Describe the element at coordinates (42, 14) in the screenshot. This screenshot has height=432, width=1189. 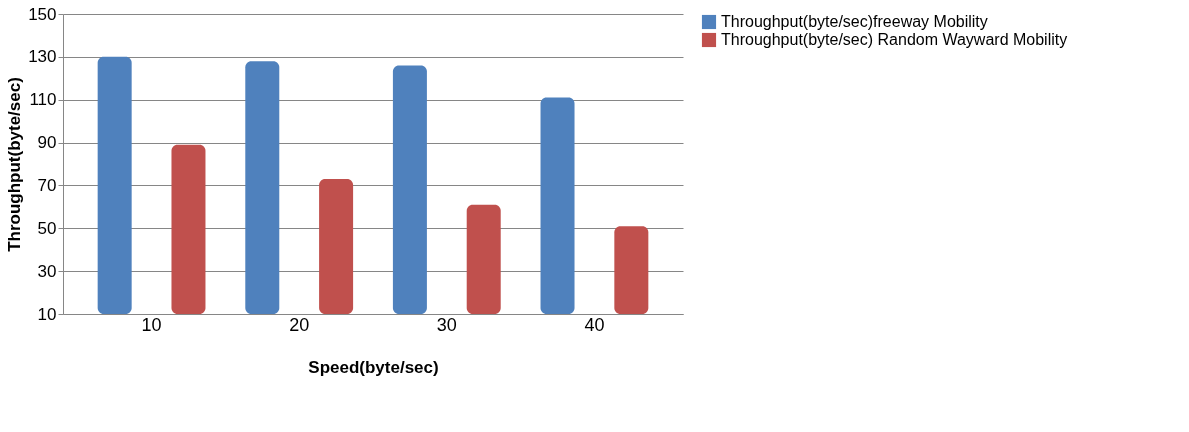
I see `y-tick-label: 150` at that location.